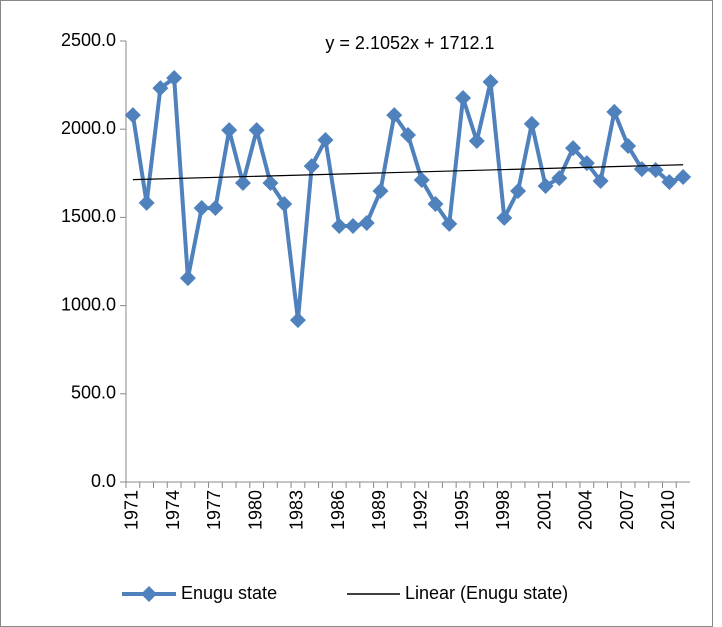  What do you see at coordinates (544, 510) in the screenshot?
I see `x-tick-label: 2001` at bounding box center [544, 510].